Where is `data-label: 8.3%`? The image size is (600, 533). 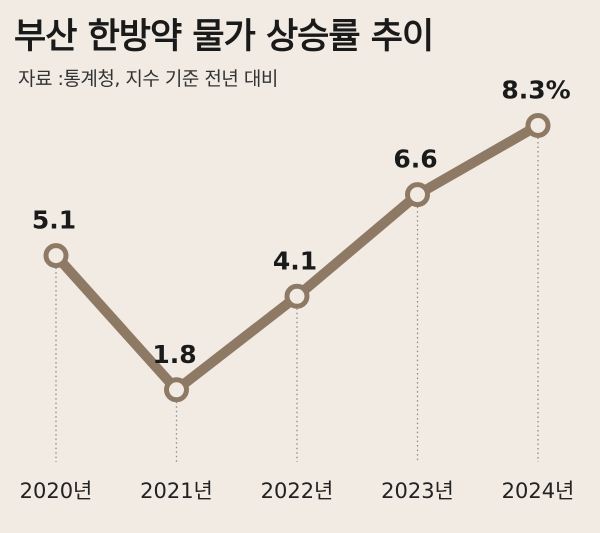 data-label: 8.3% is located at coordinates (535, 89).